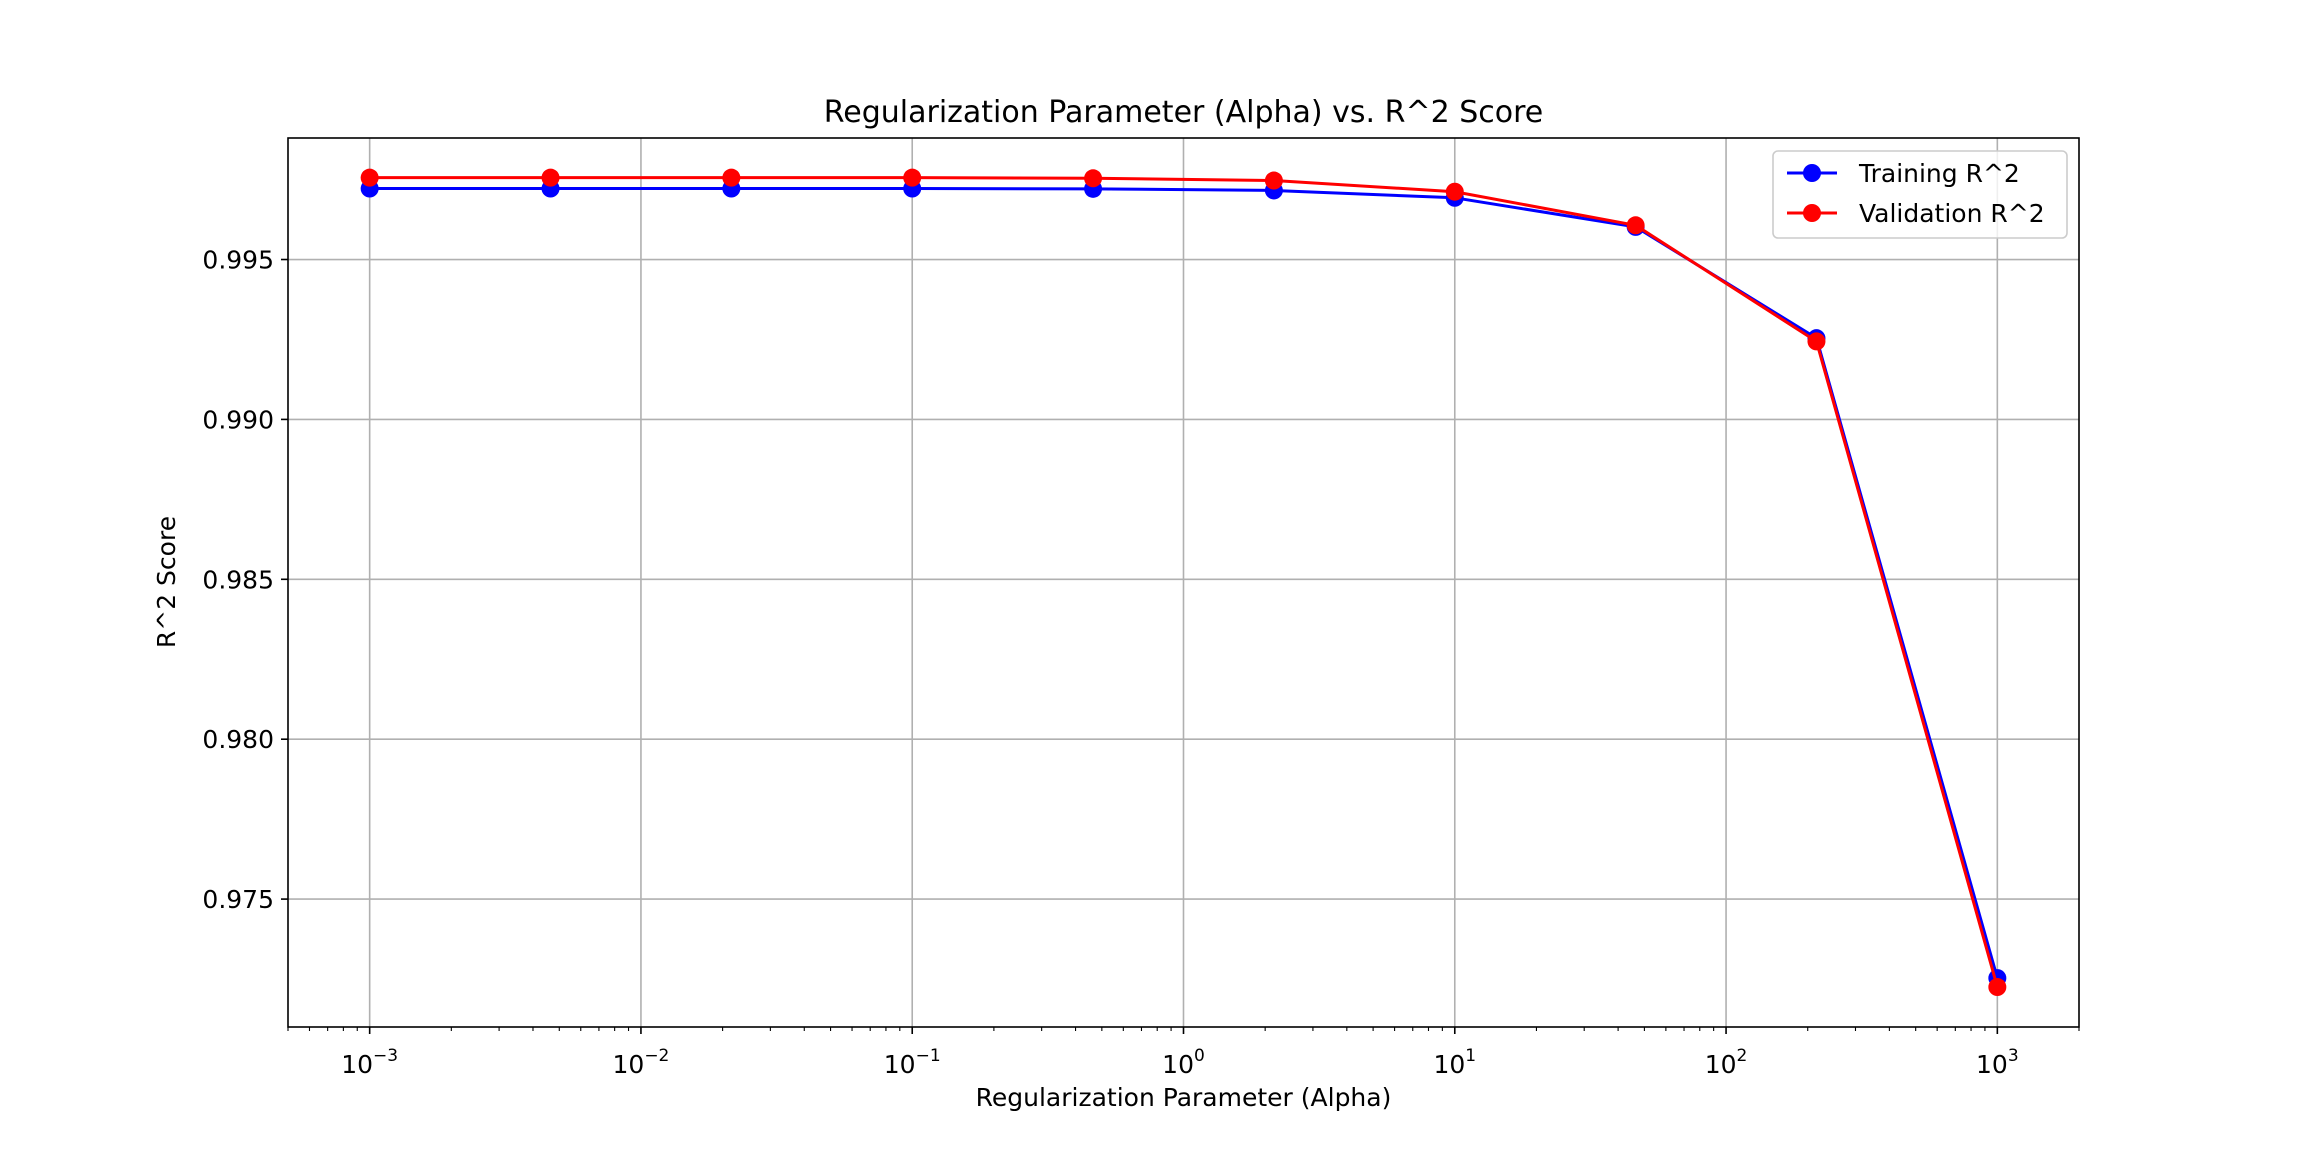  Describe the element at coordinates (1997, 1062) in the screenshot. I see `x-tick-label: 10³` at that location.